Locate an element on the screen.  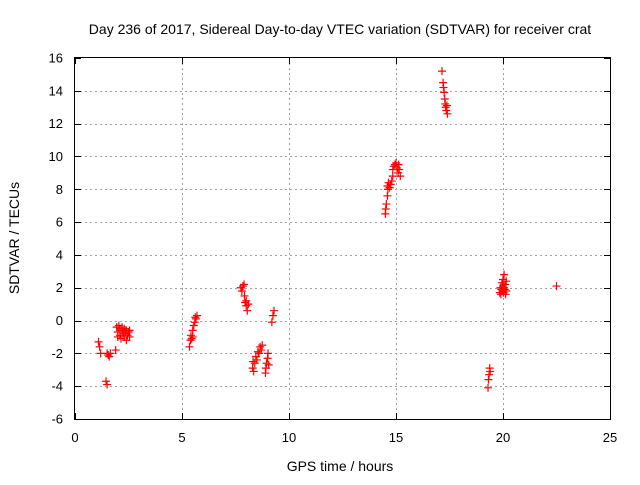
y-tick-label: 10 is located at coordinates (56, 156).